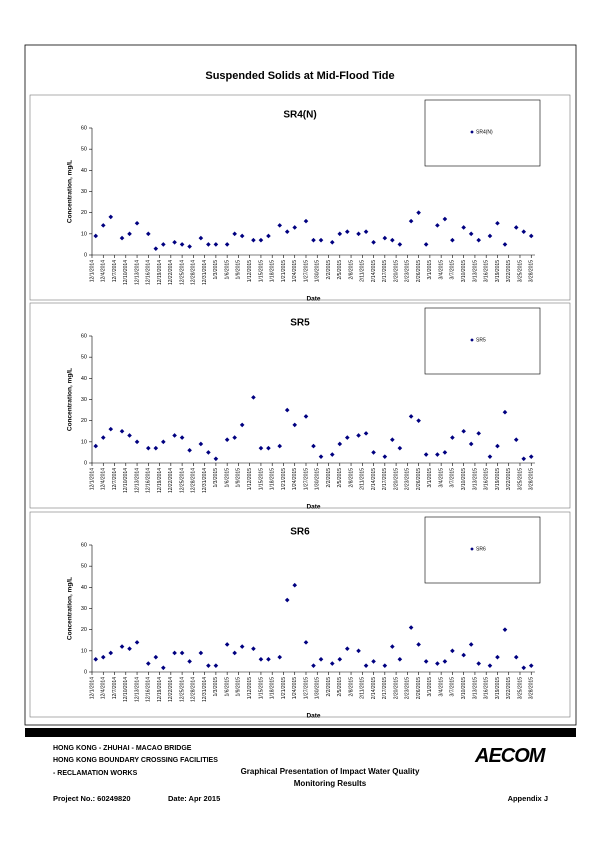  Describe the element at coordinates (135, 760) in the screenshot. I see `project-line: HONG KONG BOUNDARY CROSSING FACILITIES` at that location.